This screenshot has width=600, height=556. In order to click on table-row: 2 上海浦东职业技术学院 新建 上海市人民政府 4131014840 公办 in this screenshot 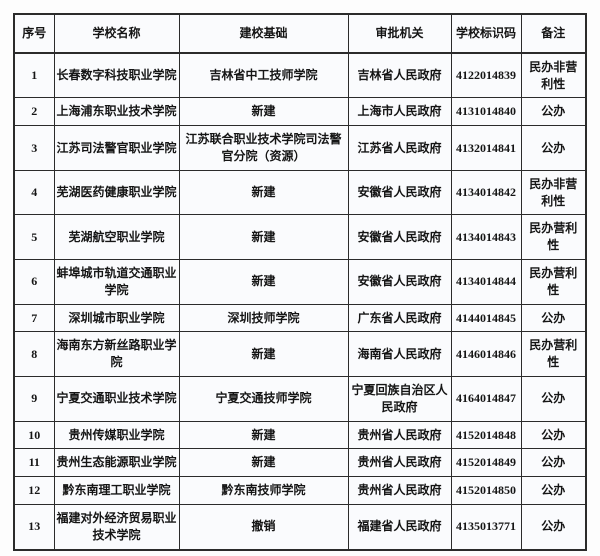, I will do `click(300, 112)`.